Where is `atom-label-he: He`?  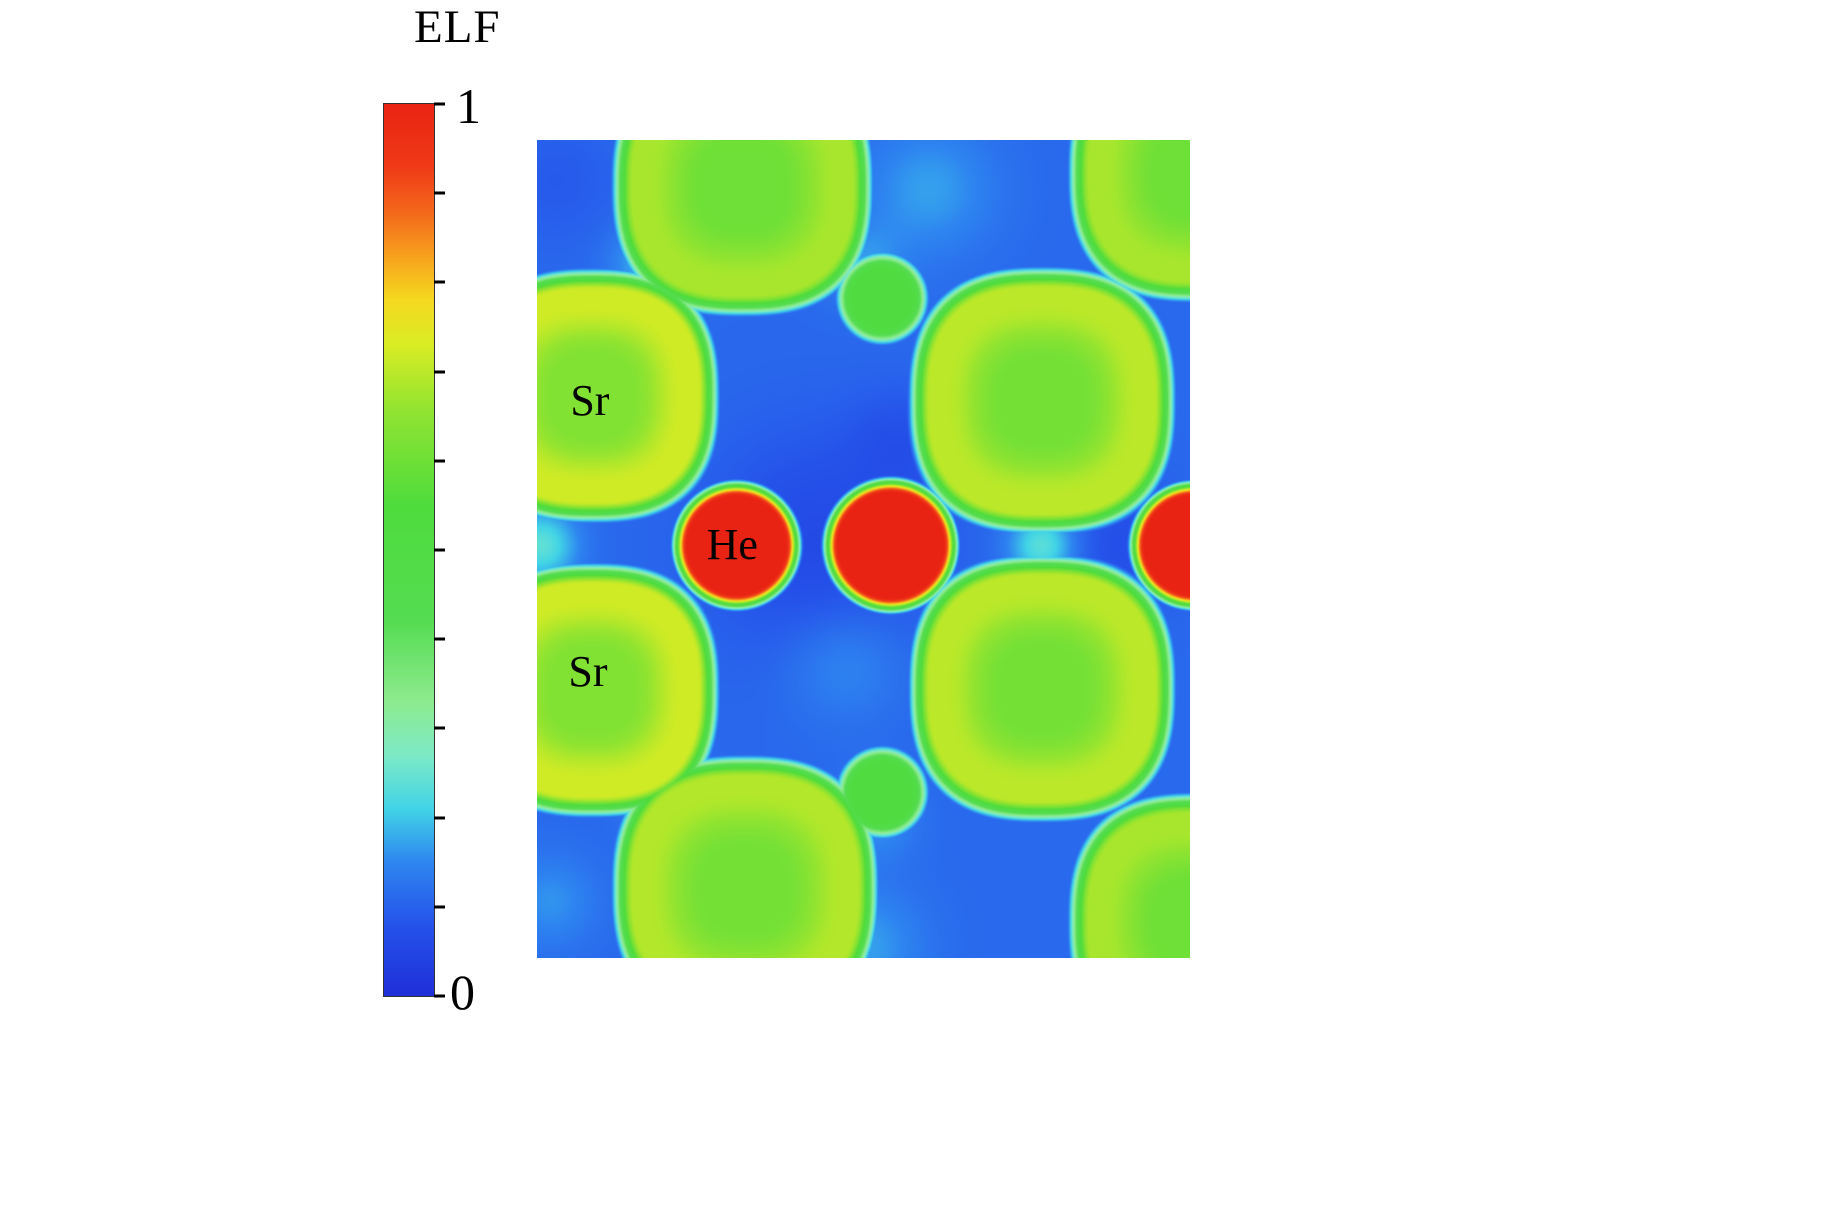 atom-label-he: He is located at coordinates (732, 544).